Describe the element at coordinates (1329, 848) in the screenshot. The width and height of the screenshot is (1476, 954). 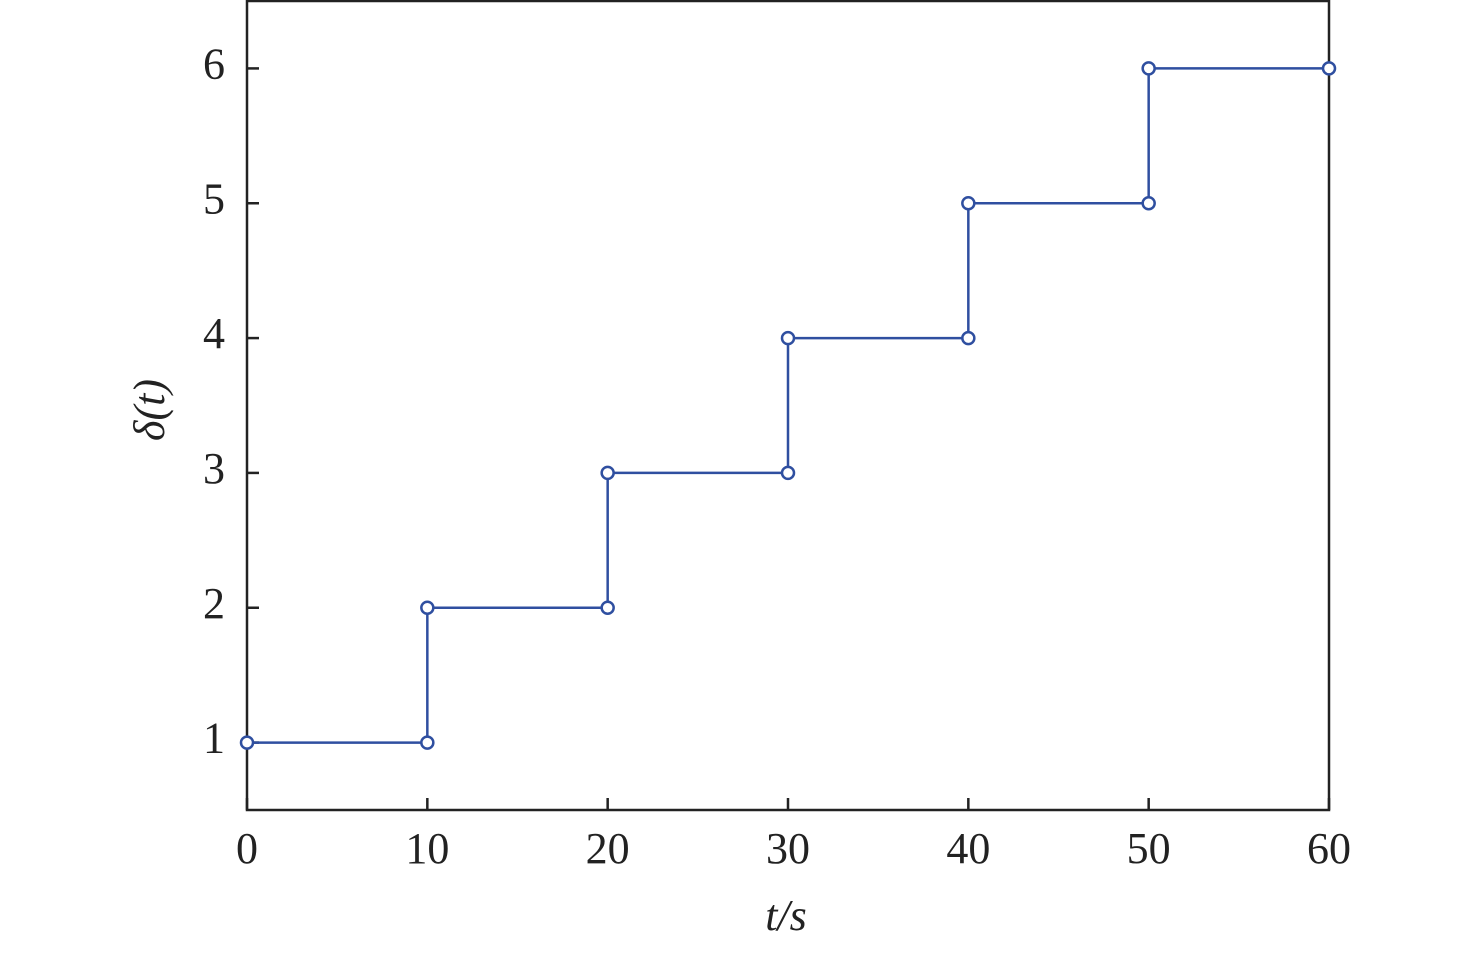
I see `x-tick-label: 60` at that location.